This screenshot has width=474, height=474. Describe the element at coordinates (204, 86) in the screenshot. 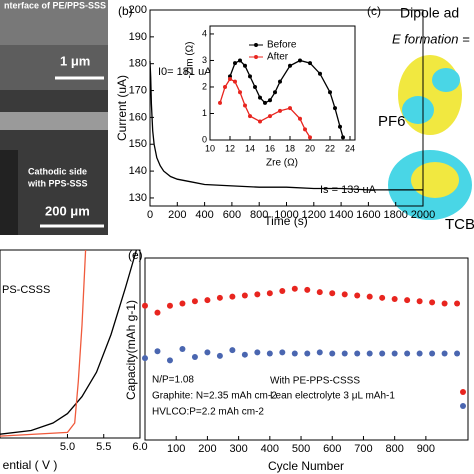

I see `y-tick-label: 2` at that location.